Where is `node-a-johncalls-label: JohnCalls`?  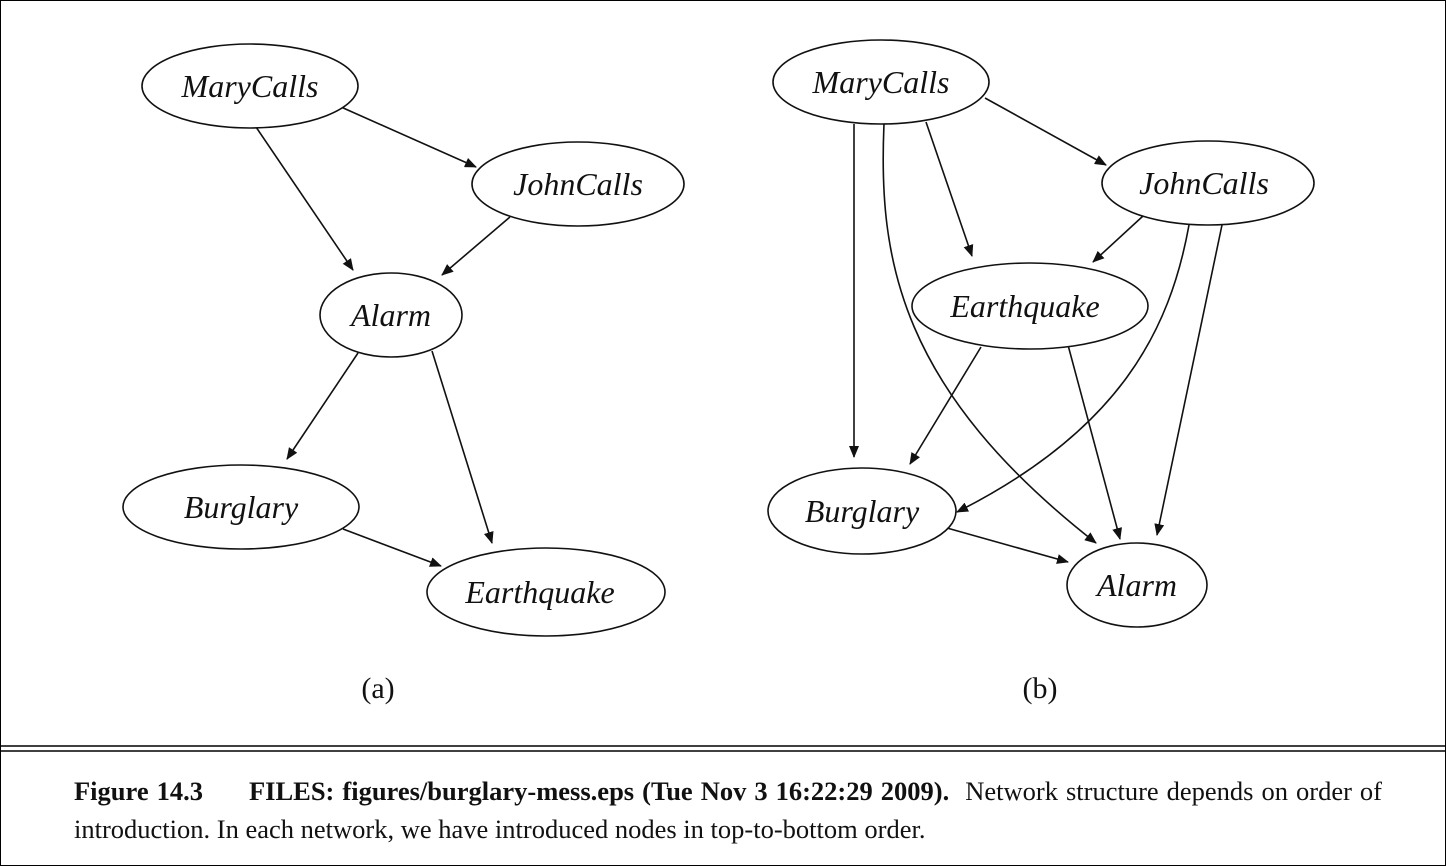 node-a-johncalls-label: JohnCalls is located at coordinates (578, 184).